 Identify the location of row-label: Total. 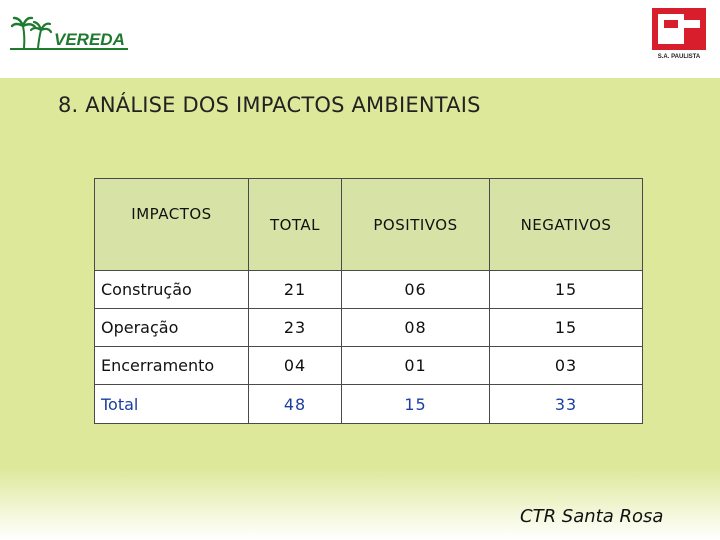
(171, 404).